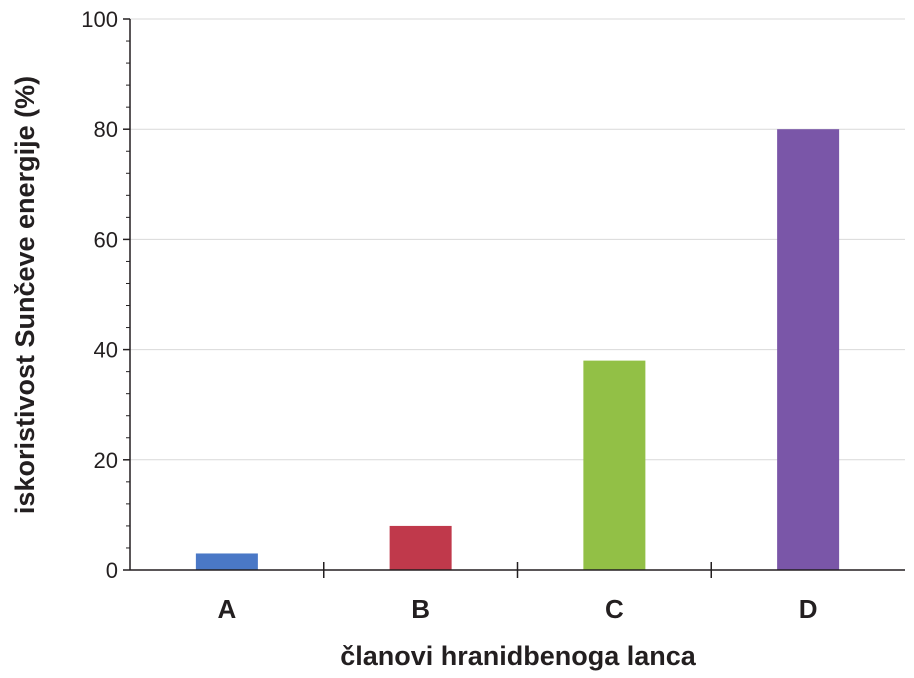 This screenshot has height=678, width=914. What do you see at coordinates (99, 19) in the screenshot?
I see `y-tick-label: 100` at bounding box center [99, 19].